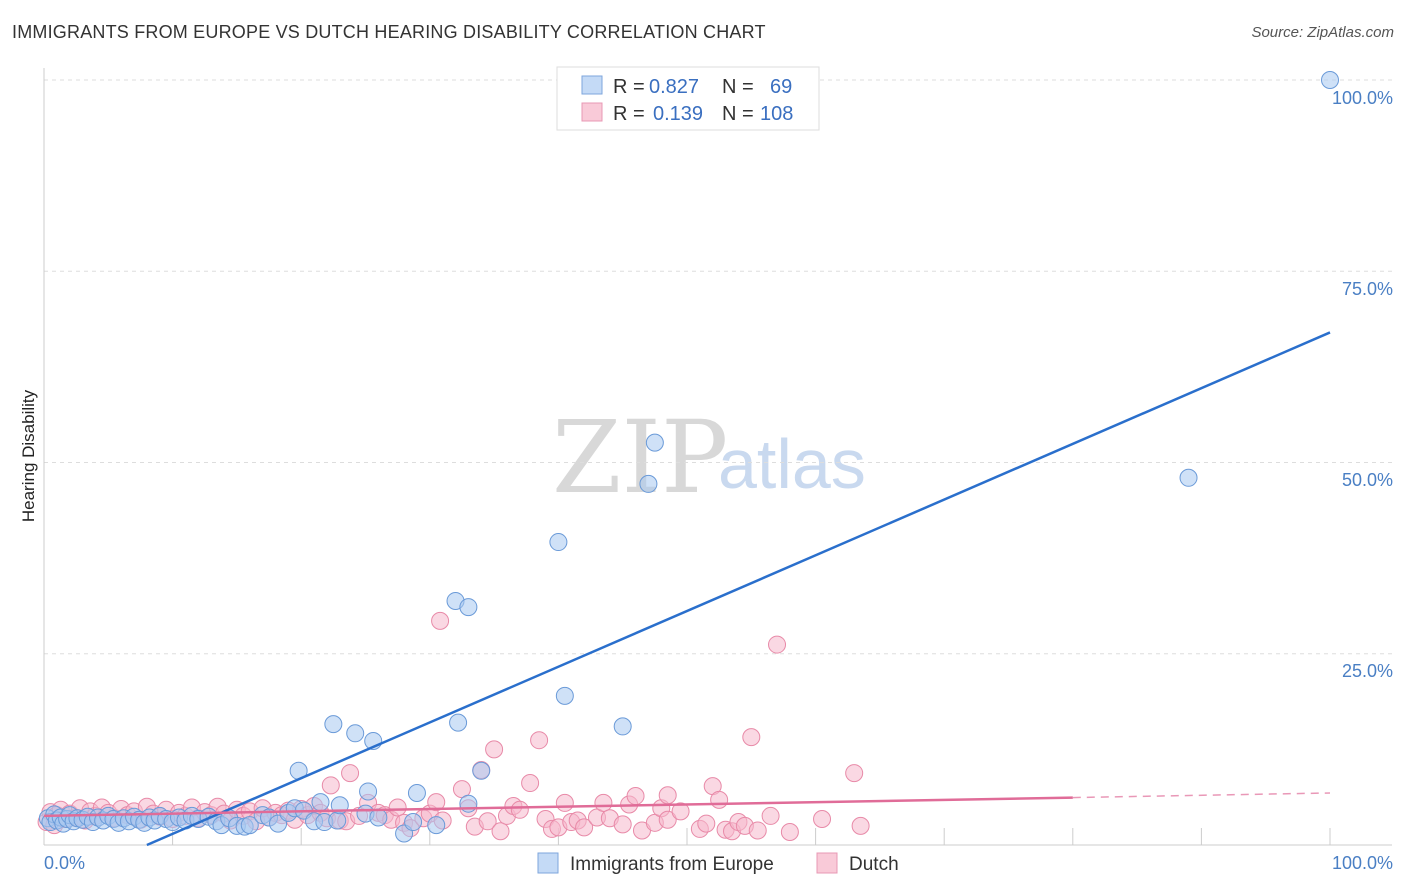  I want to click on bottom-legend-label-dutch: Dutch, so click(874, 864).